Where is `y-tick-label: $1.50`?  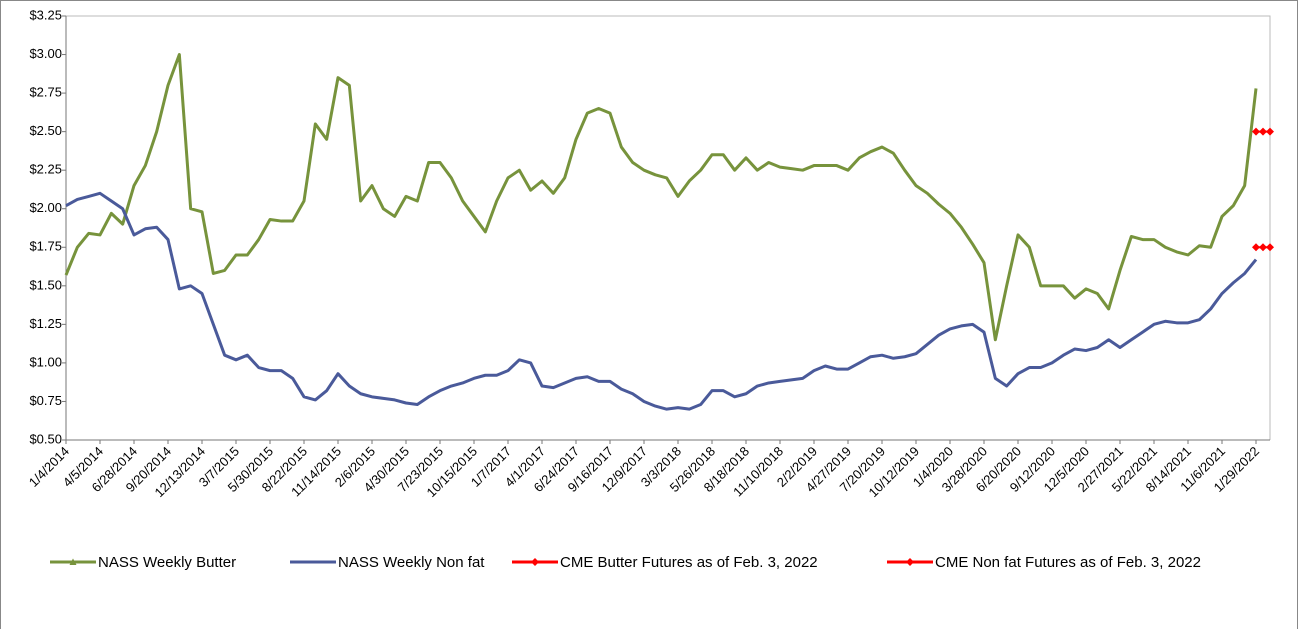
y-tick-label: $1.50 is located at coordinates (45, 284).